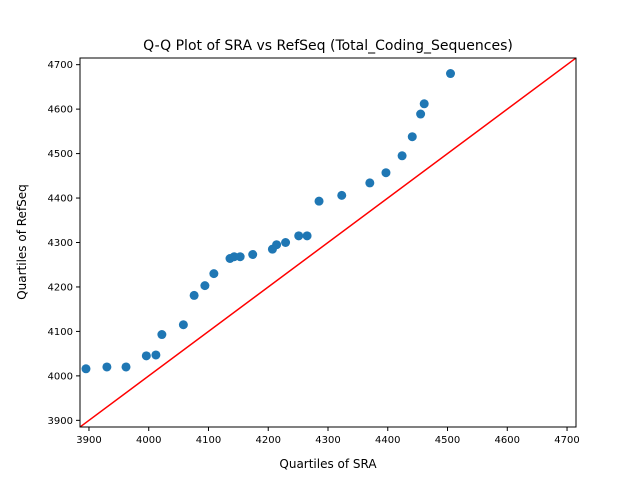  Describe the element at coordinates (148, 440) in the screenshot. I see `x-tick-label: 4000` at that location.